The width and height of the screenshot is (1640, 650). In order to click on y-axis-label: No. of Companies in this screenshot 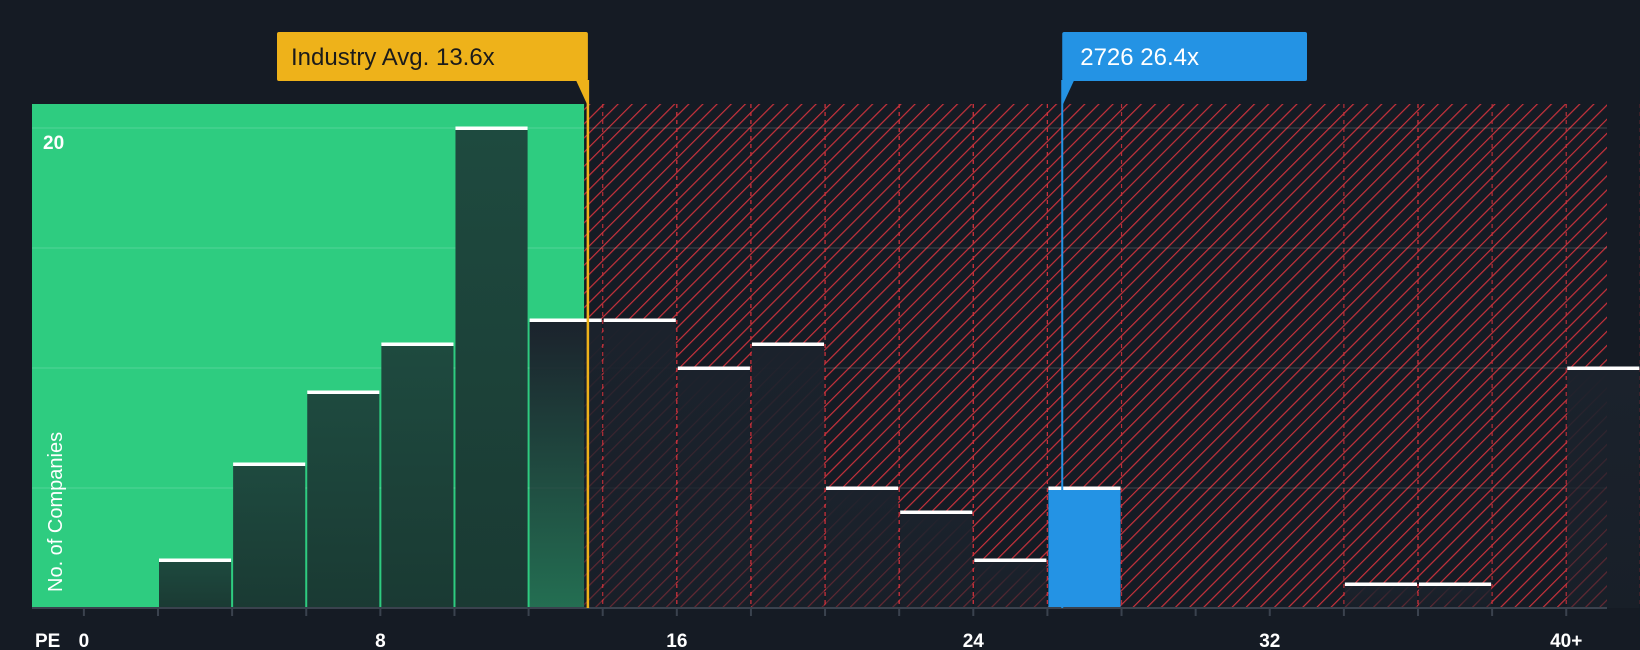, I will do `click(56, 512)`.